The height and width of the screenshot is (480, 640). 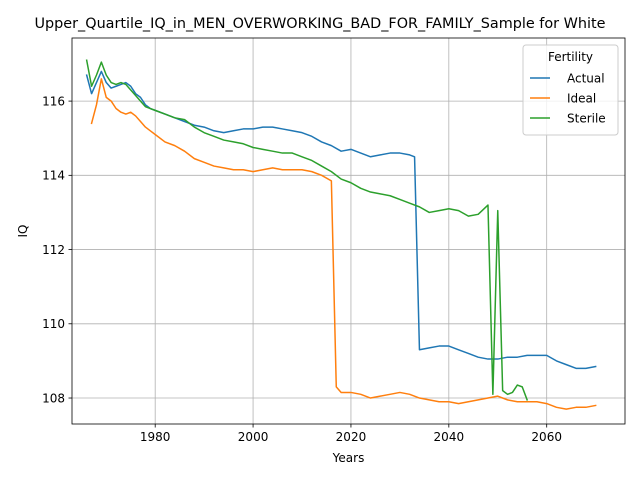 I want to click on legend: Fertility Actual Ideal Sterile, so click(x=570, y=90).